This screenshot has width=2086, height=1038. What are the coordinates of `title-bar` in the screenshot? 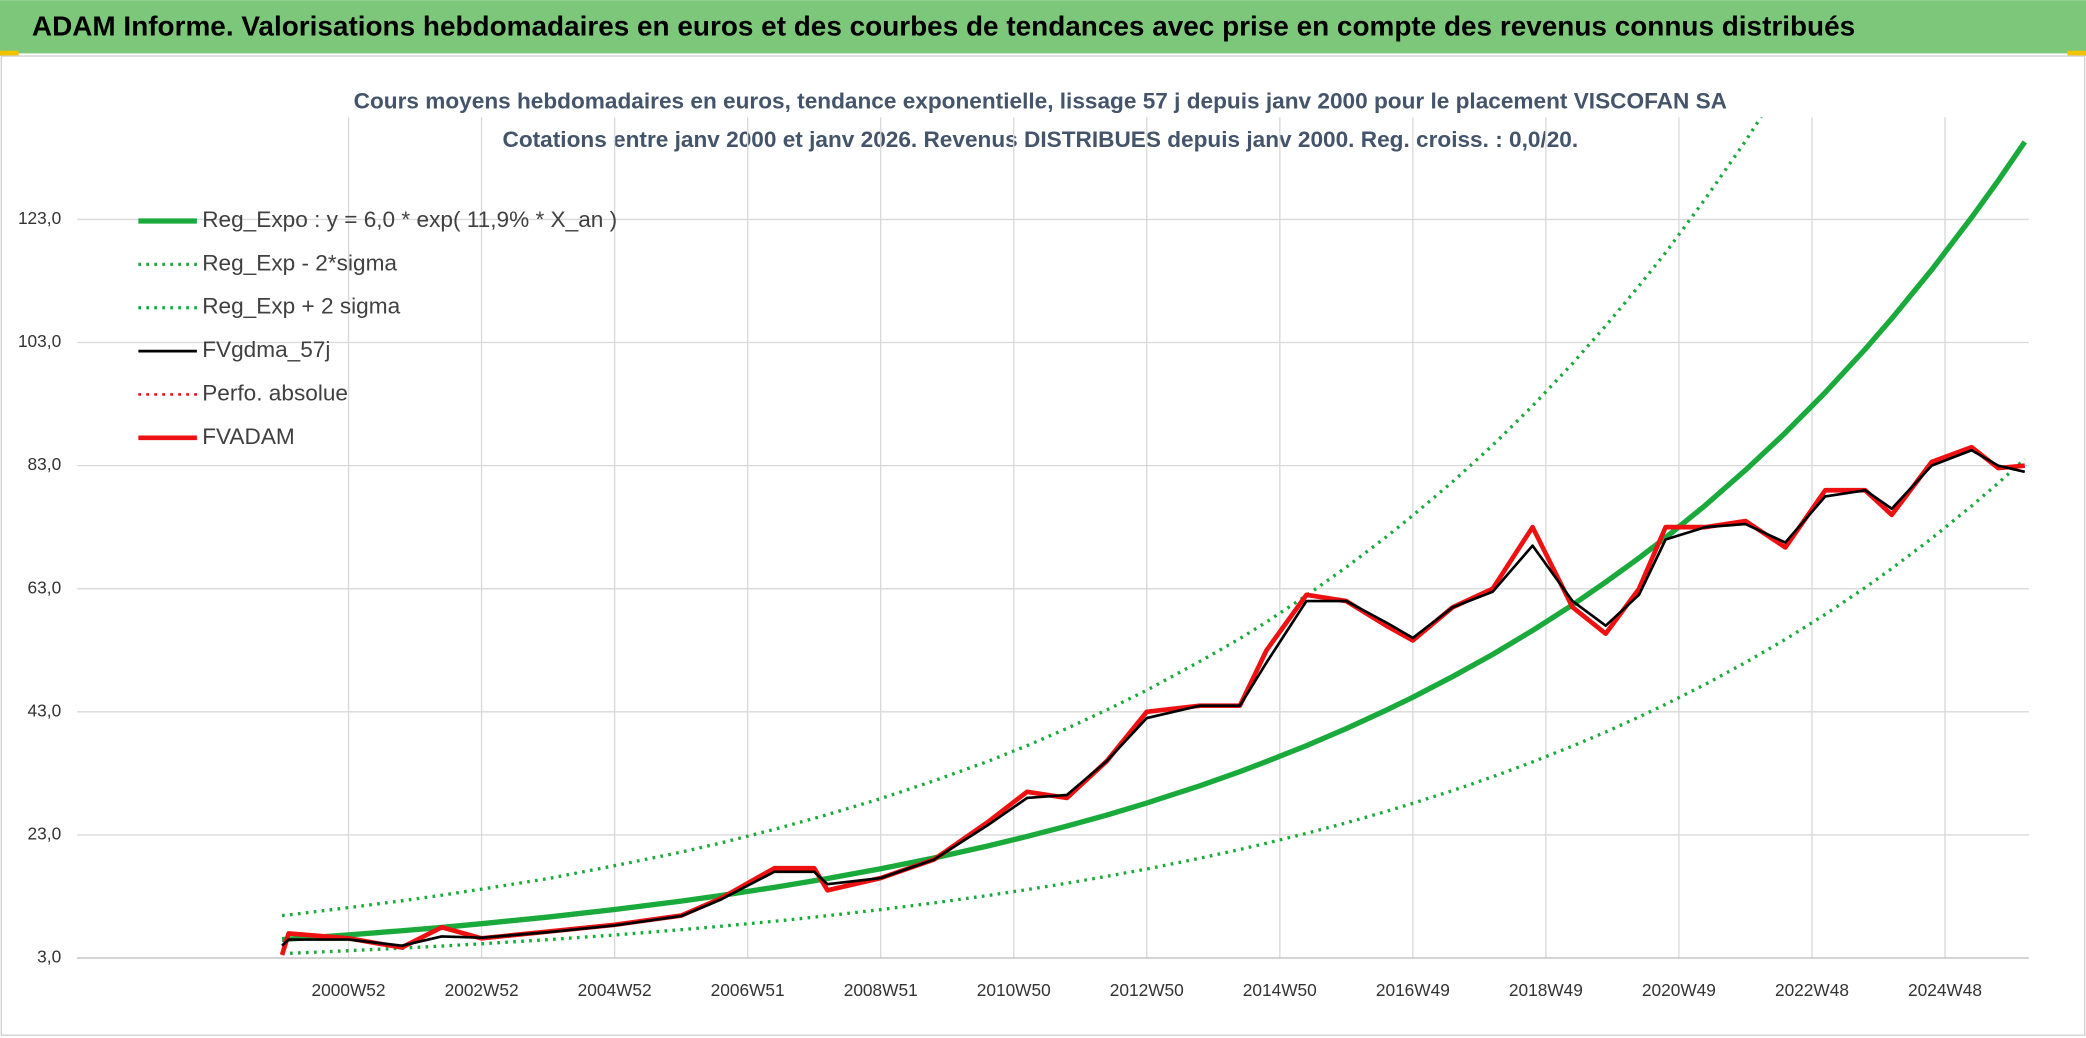 It's located at (1043, 27).